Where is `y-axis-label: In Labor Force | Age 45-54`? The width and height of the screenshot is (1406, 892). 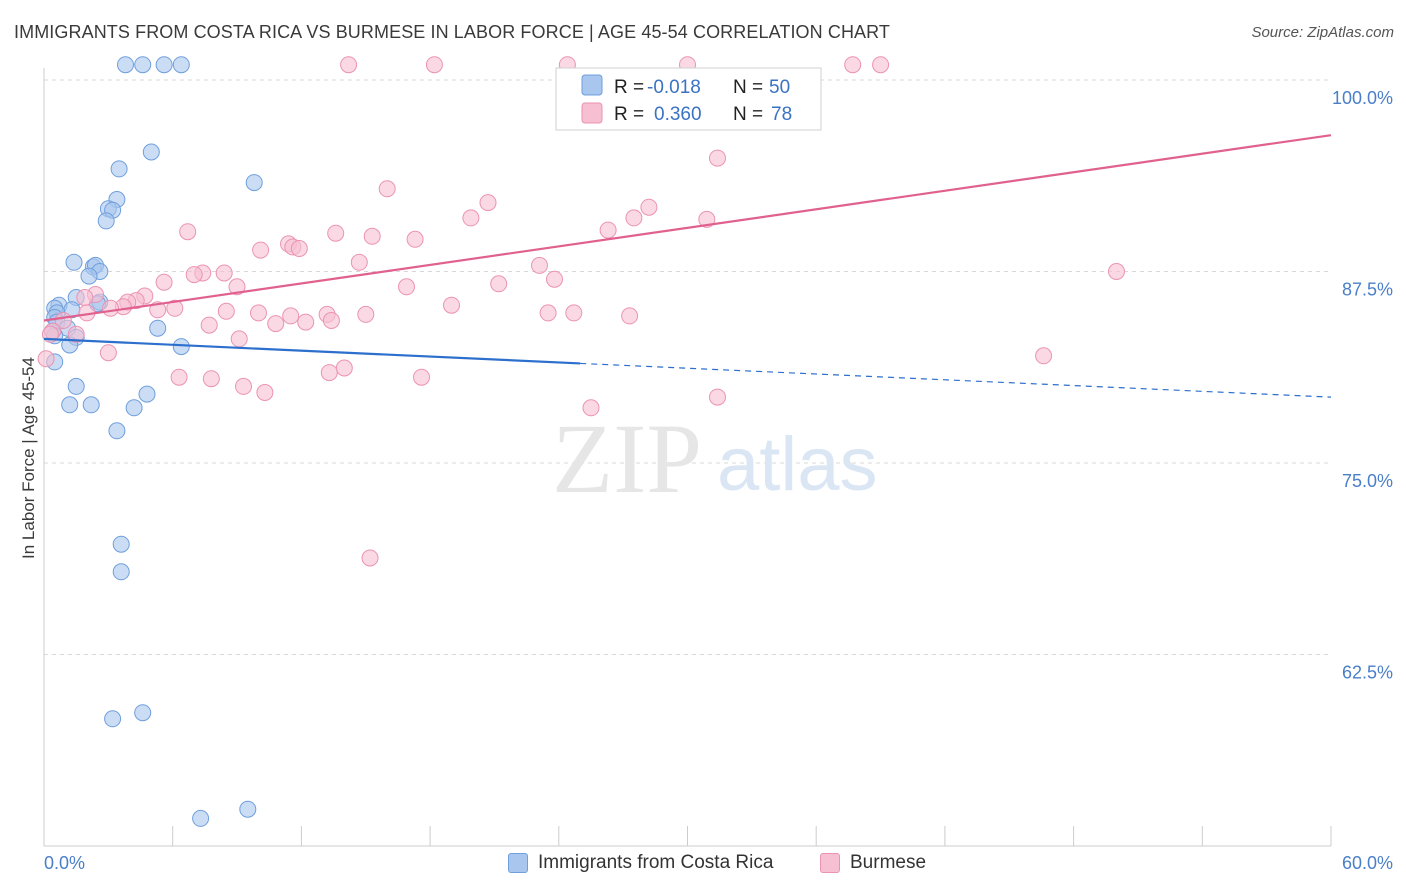 y-axis-label: In Labor Force | Age 45-54 is located at coordinates (28, 458).